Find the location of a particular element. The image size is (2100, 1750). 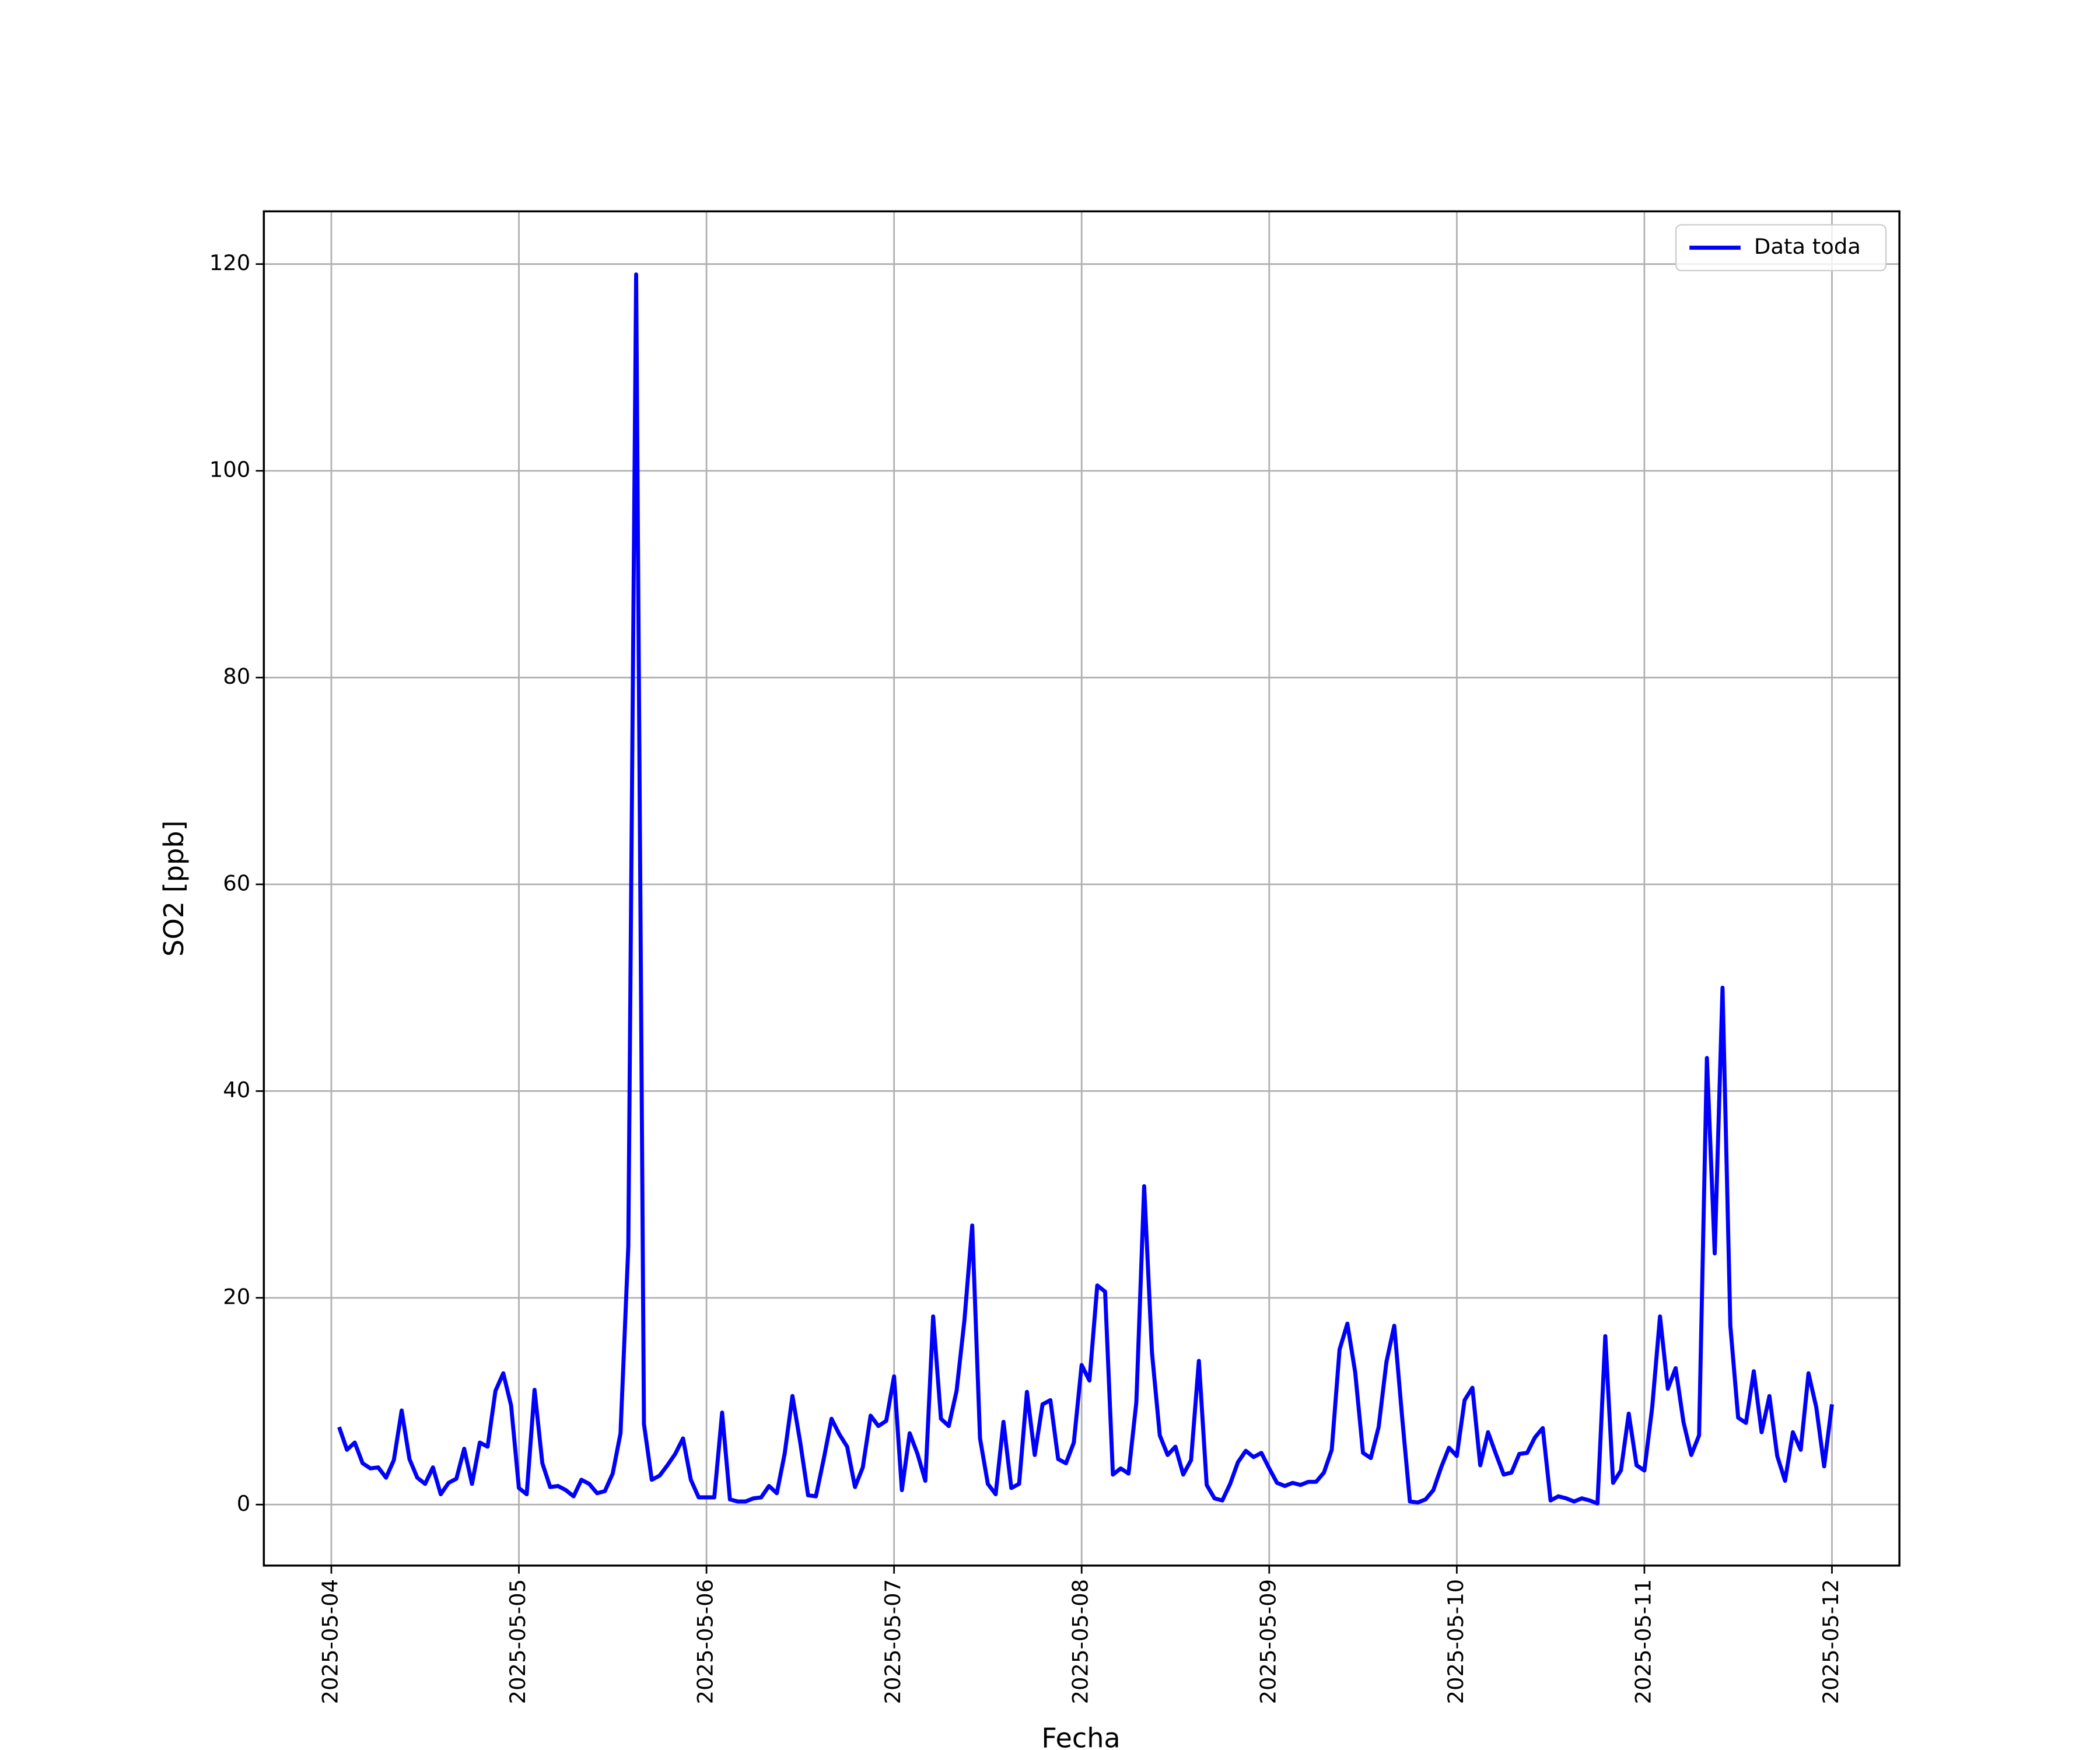

x-axis-label: Fecha is located at coordinates (1080, 1736).